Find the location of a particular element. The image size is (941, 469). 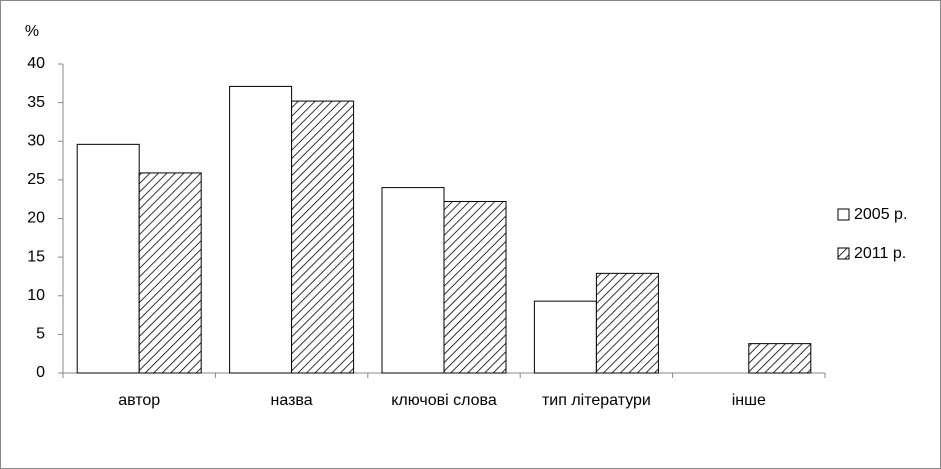

y-tick-label: 25 is located at coordinates (36, 179).